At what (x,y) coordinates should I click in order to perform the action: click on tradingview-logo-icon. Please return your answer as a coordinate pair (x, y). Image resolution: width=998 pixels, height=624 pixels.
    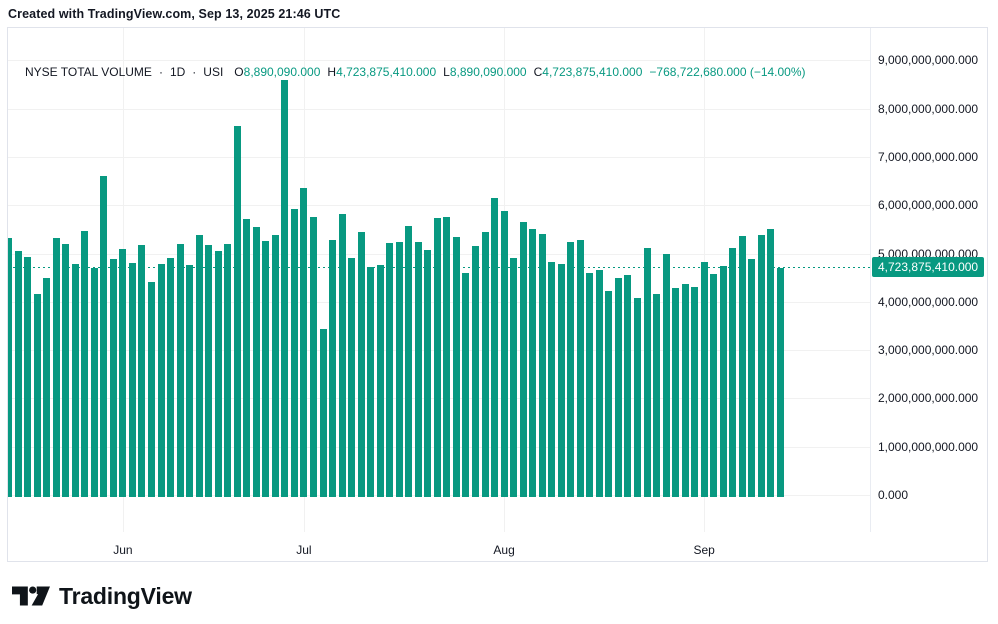
    Looking at the image, I should click on (31, 596).